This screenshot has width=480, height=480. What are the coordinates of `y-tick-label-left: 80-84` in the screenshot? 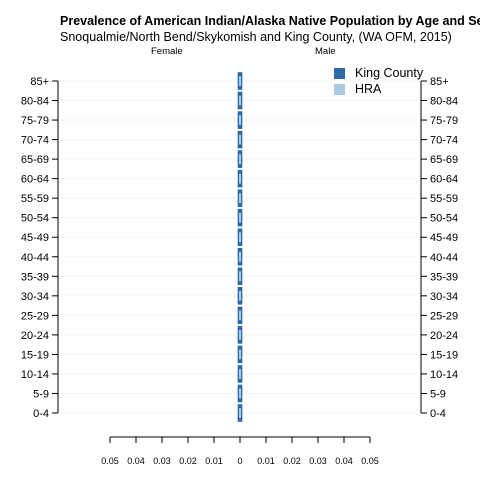 It's located at (35, 102).